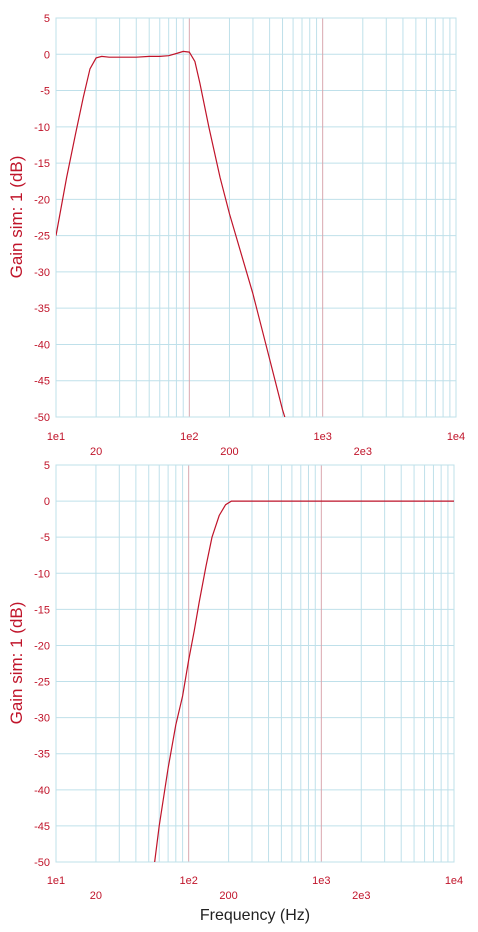  Describe the element at coordinates (255, 915) in the screenshot. I see `x-axis-label: Frequency (Hz)` at that location.